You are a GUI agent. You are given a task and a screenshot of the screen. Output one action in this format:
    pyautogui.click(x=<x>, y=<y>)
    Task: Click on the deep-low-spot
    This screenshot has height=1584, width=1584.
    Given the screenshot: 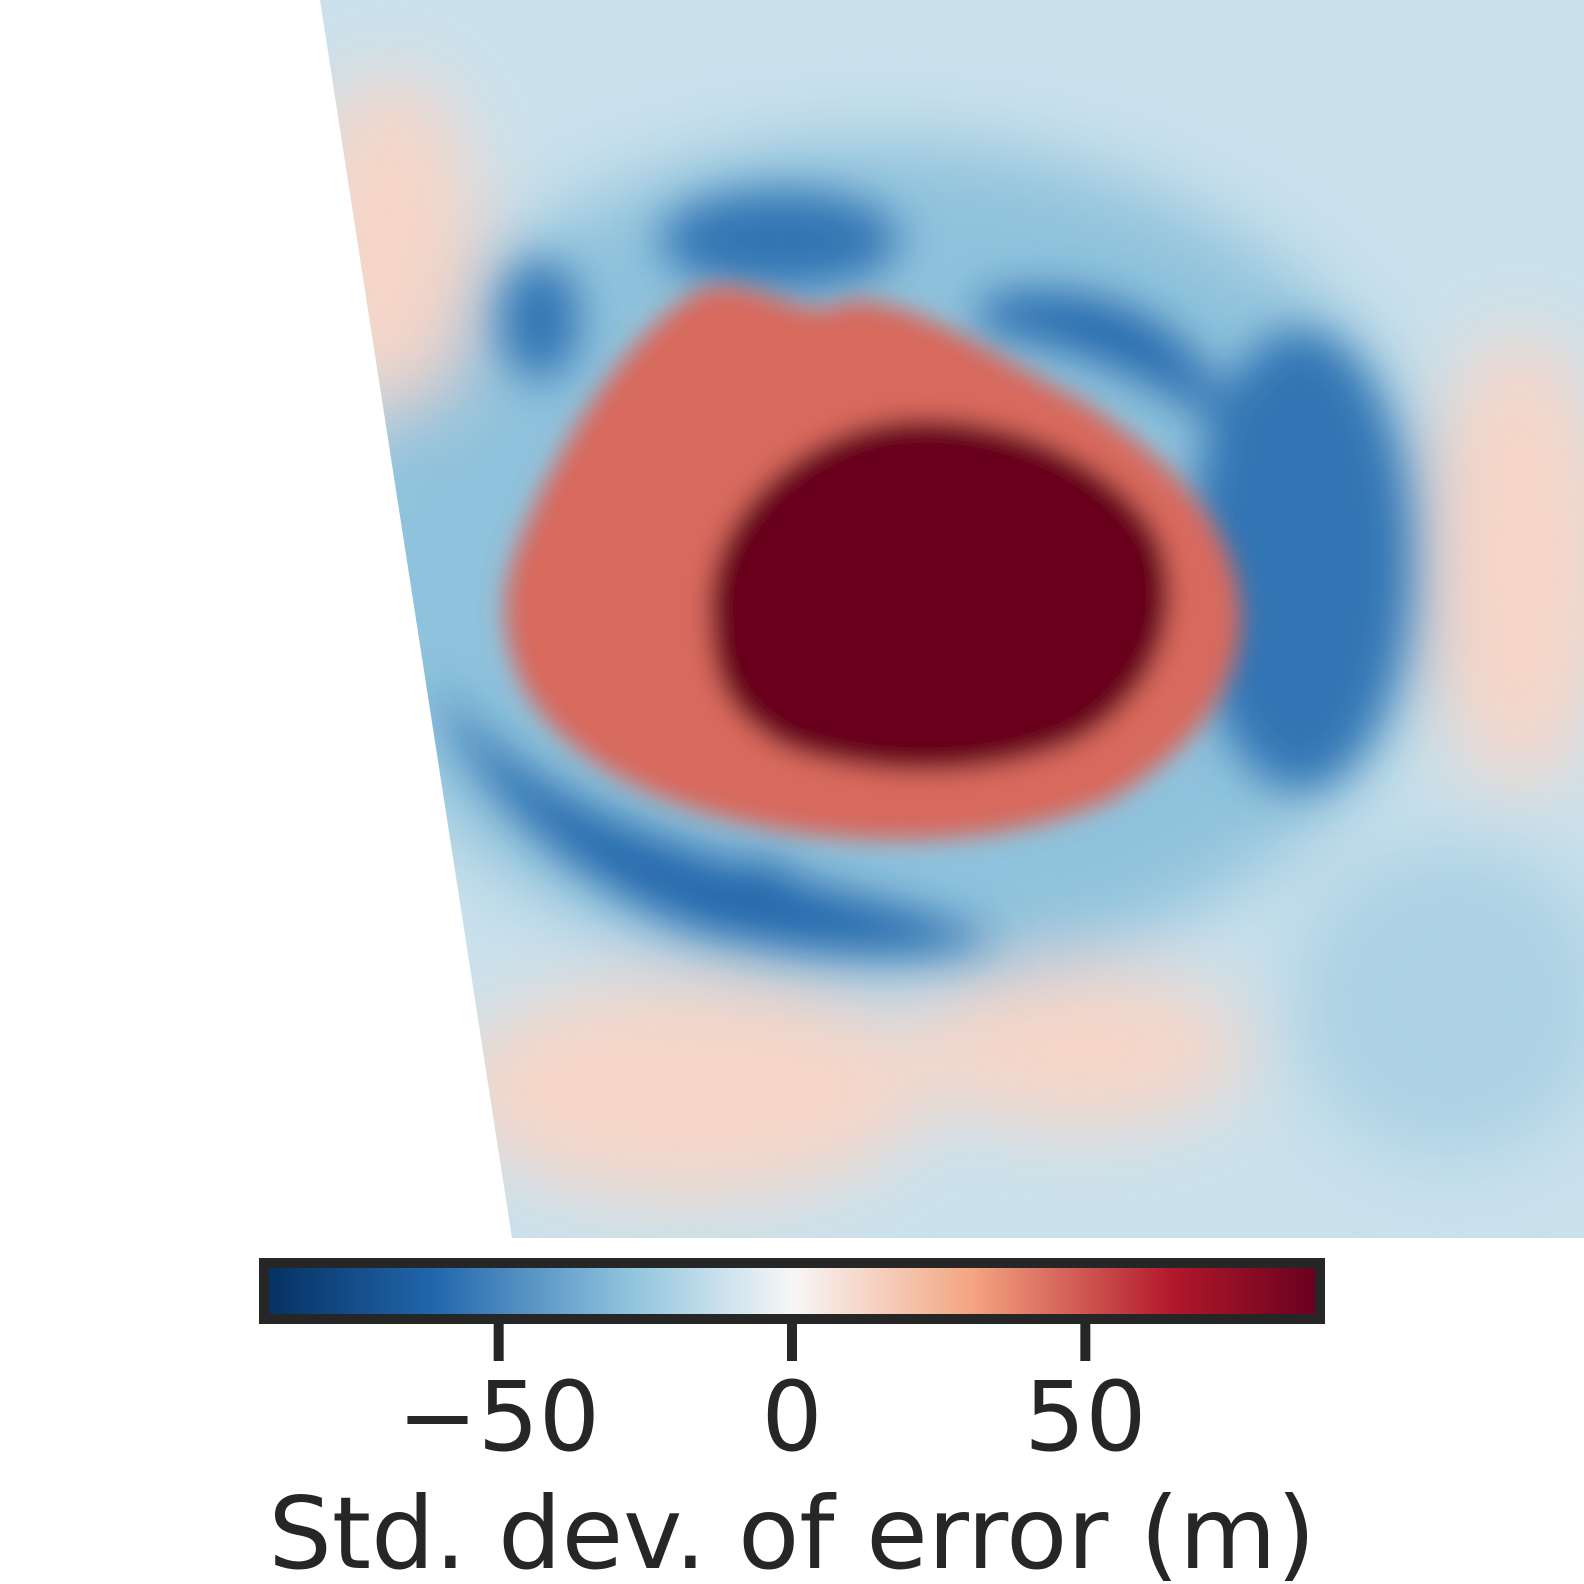 What is the action you would take?
    pyautogui.click(x=760, y=900)
    